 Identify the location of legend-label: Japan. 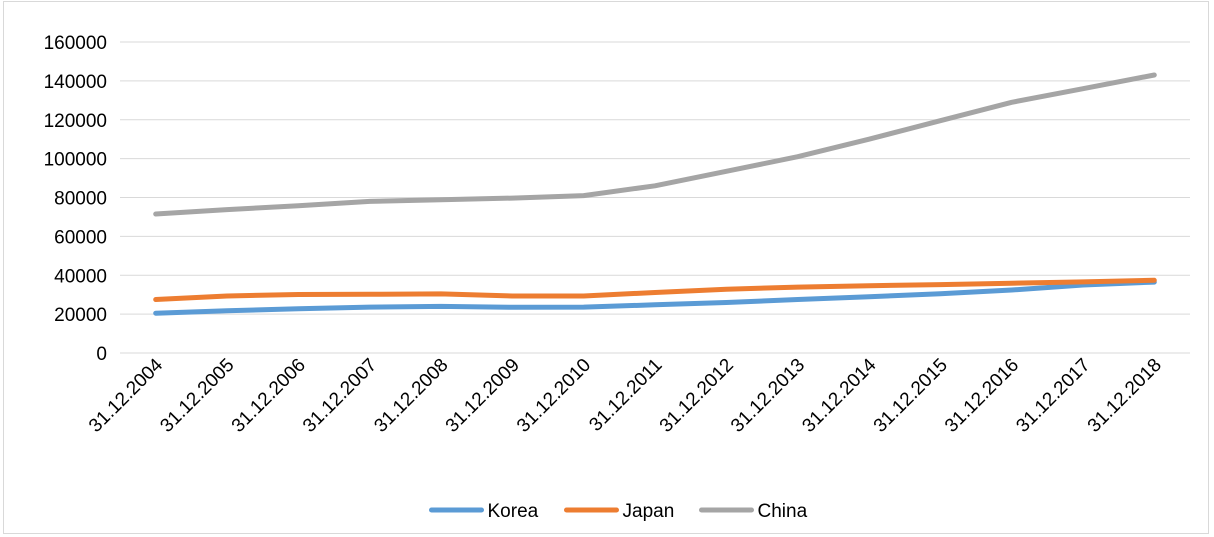
(649, 511).